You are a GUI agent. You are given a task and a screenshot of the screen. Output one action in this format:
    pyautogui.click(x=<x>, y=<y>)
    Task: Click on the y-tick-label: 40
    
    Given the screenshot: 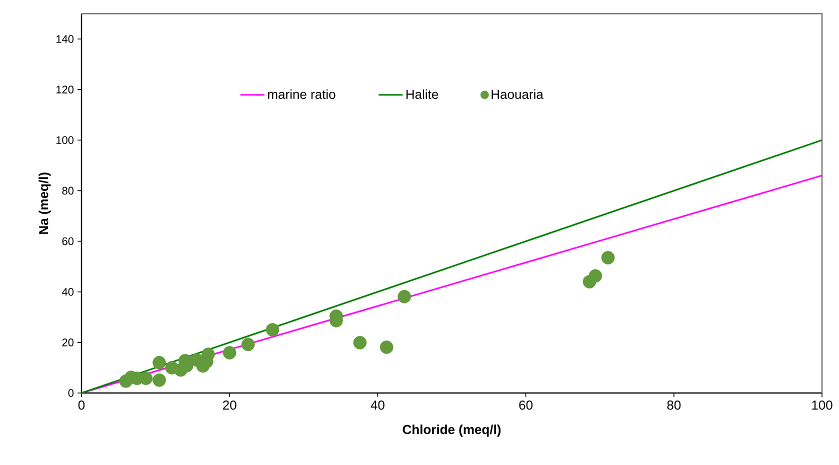 What is the action you would take?
    pyautogui.click(x=68, y=292)
    